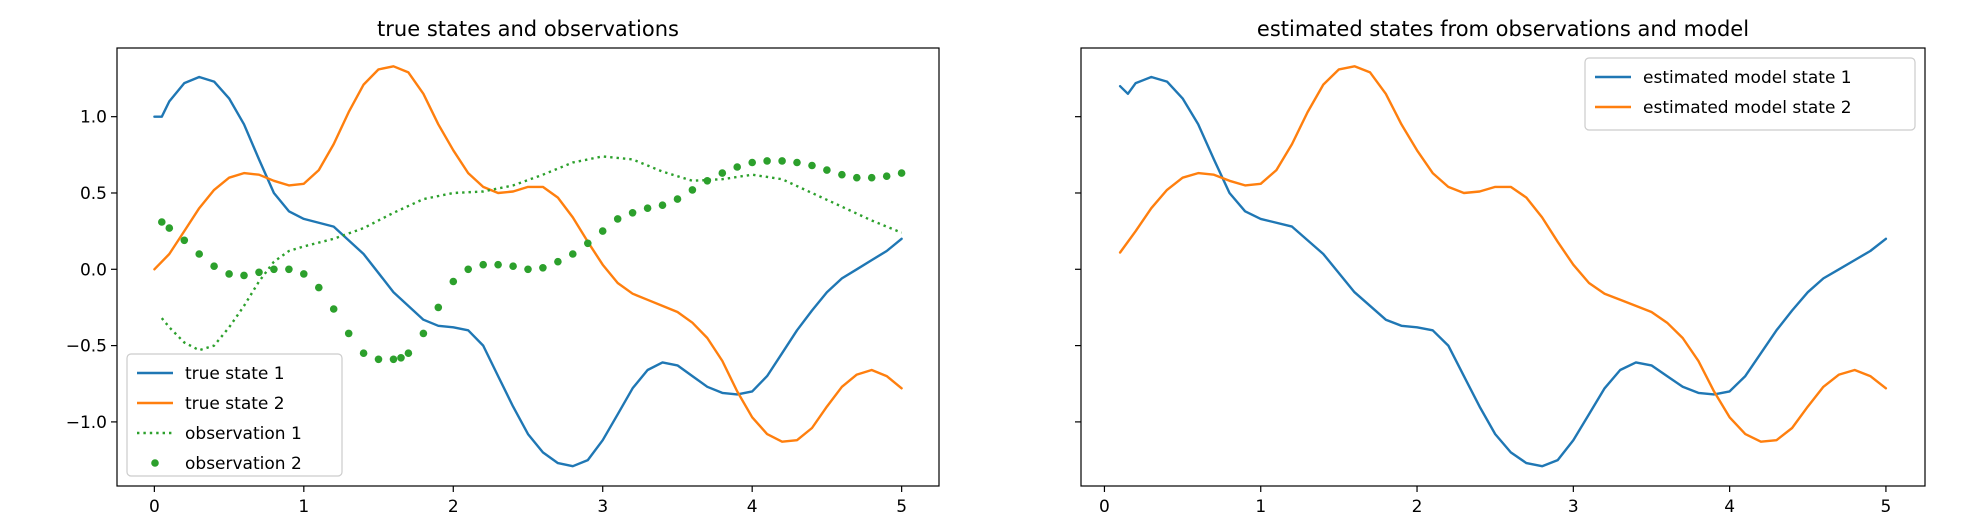  I want to click on legend-item-true-state-1: true state 1, so click(211, 374).